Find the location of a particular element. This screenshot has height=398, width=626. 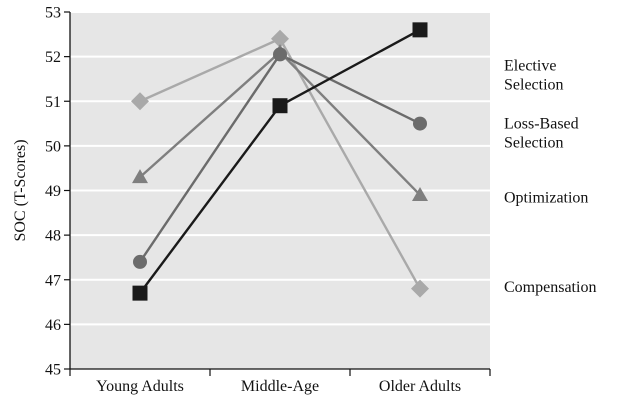

y-tick-label: 46 is located at coordinates (53, 325).